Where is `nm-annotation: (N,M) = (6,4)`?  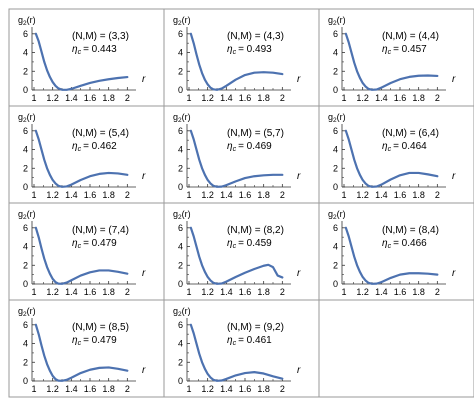
nm-annotation: (N,M) = (6,4) is located at coordinates (410, 133).